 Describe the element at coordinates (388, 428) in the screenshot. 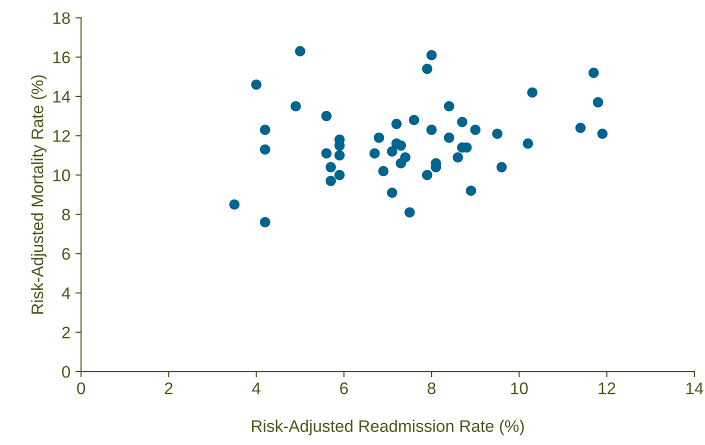

I see `x-axis-title: Risk-Adjusted Readmission Rate (%)` at that location.